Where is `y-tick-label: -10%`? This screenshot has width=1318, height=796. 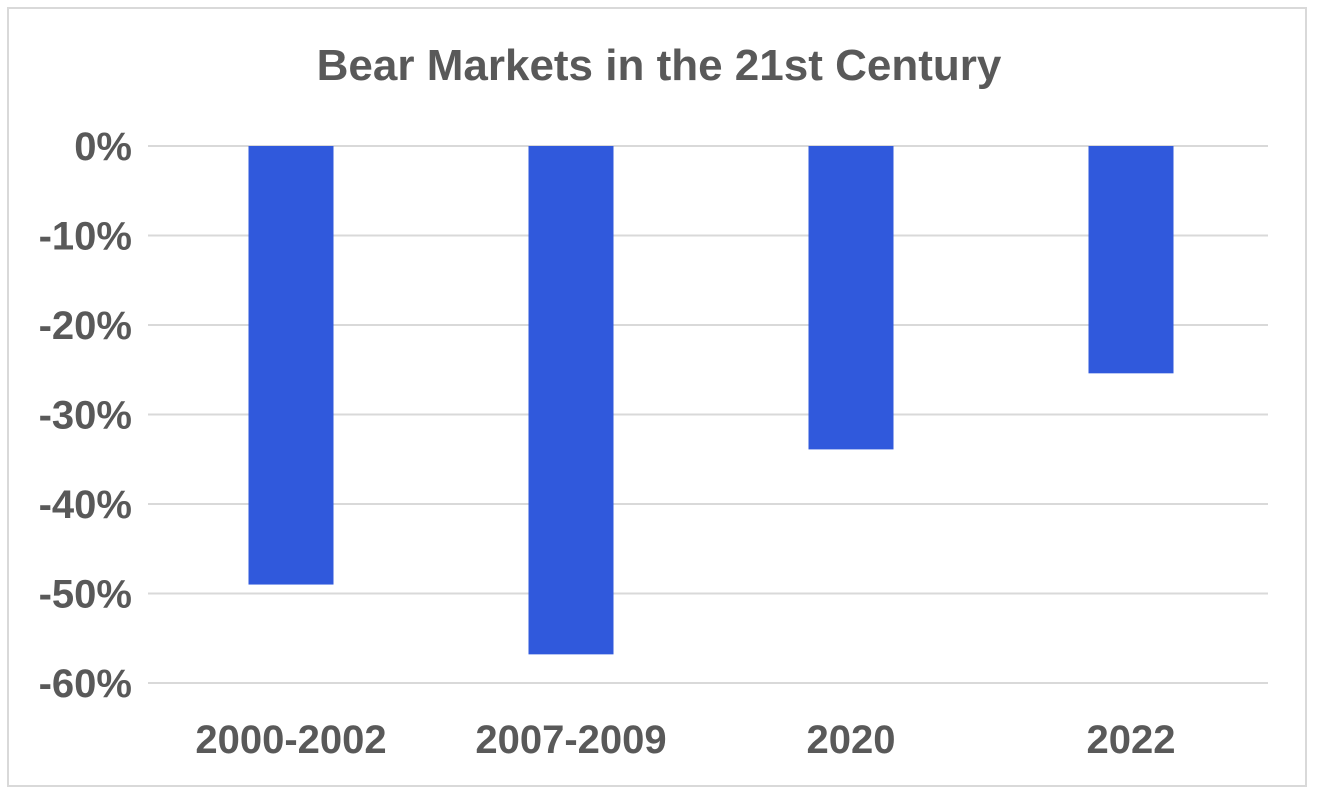
y-tick-label: -10% is located at coordinates (85, 237).